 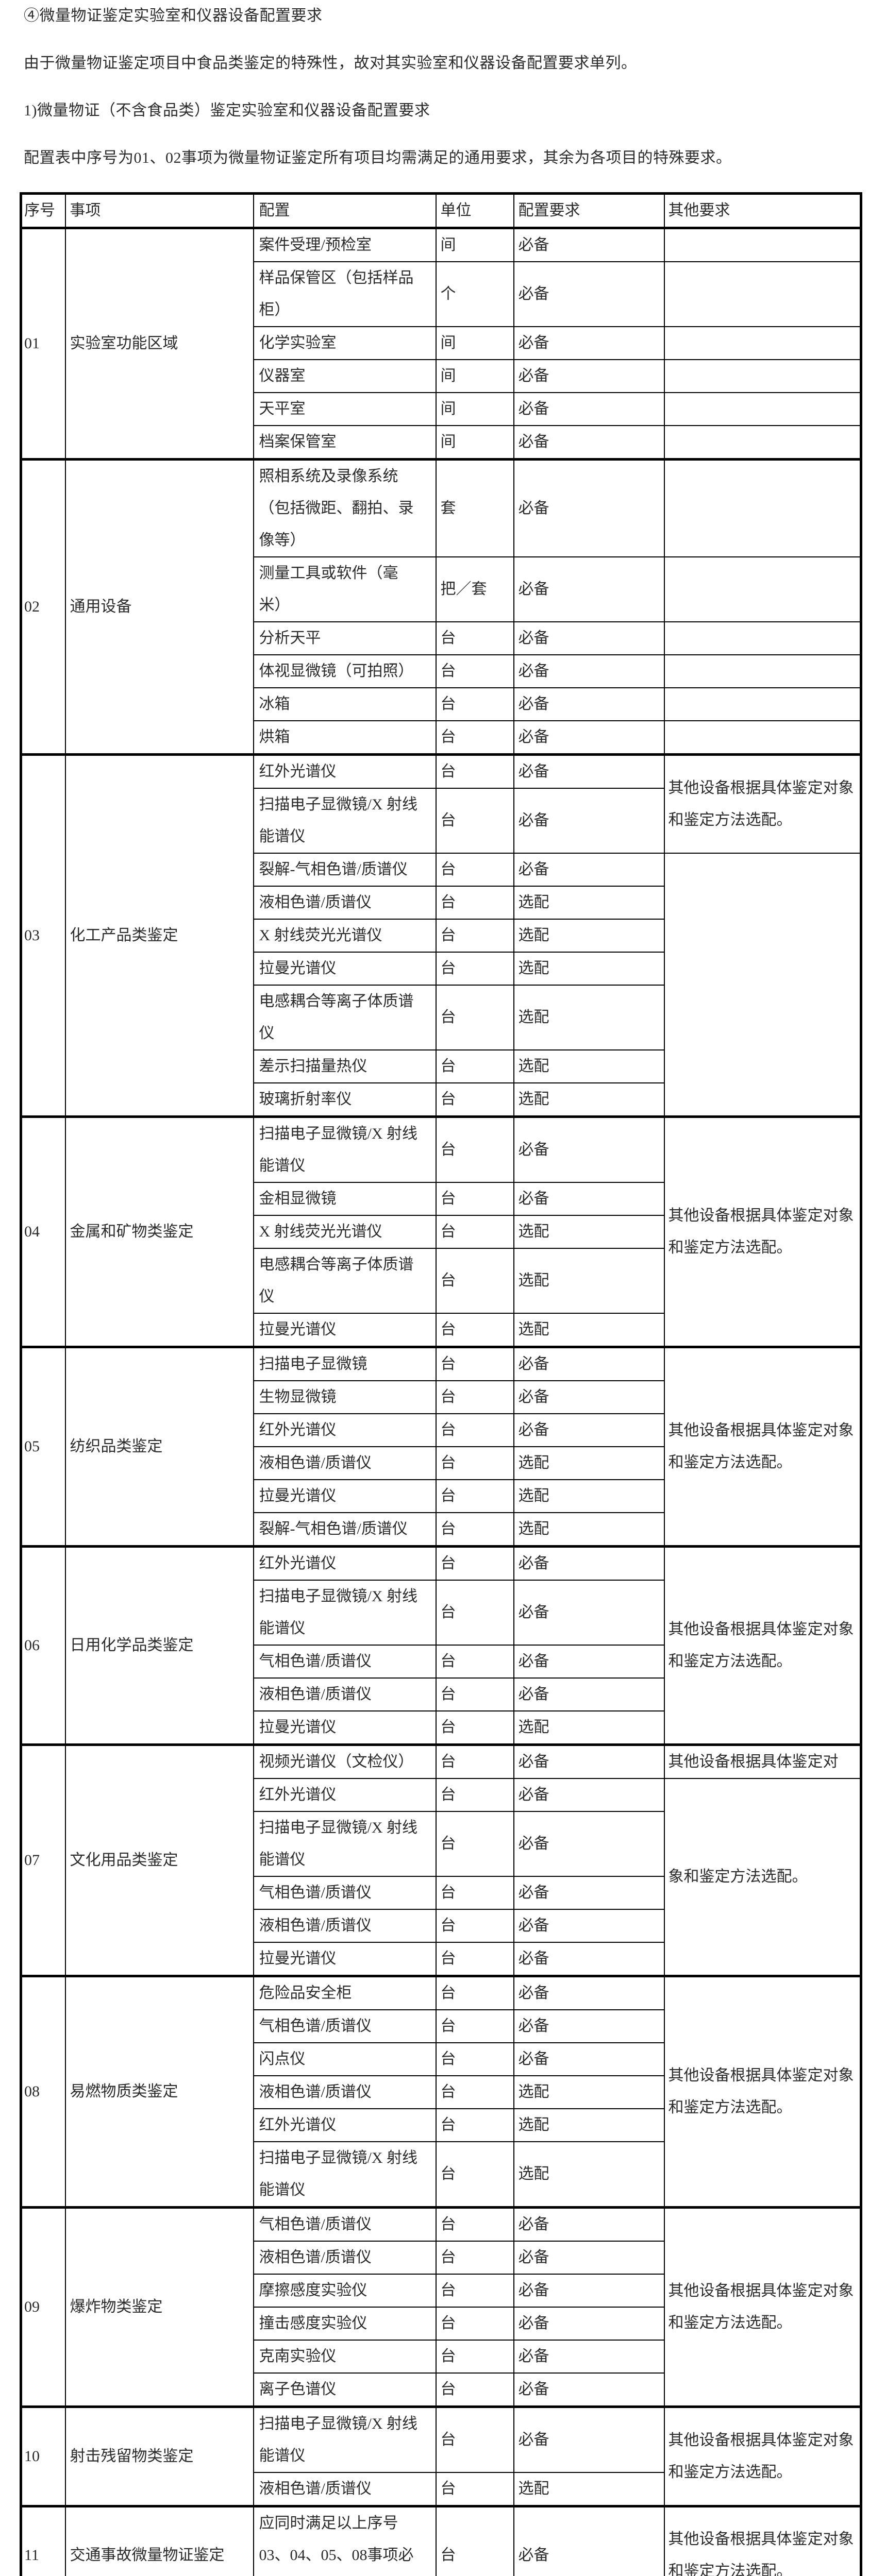 What do you see at coordinates (345, 2357) in the screenshot?
I see `config-cell: 克南实验仪` at bounding box center [345, 2357].